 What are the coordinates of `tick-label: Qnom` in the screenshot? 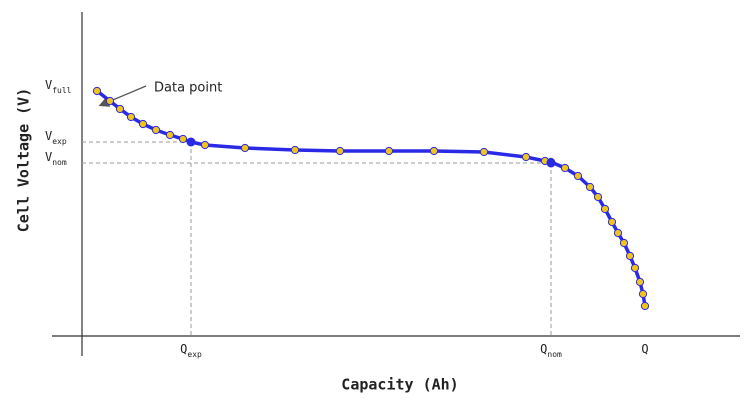 It's located at (551, 350).